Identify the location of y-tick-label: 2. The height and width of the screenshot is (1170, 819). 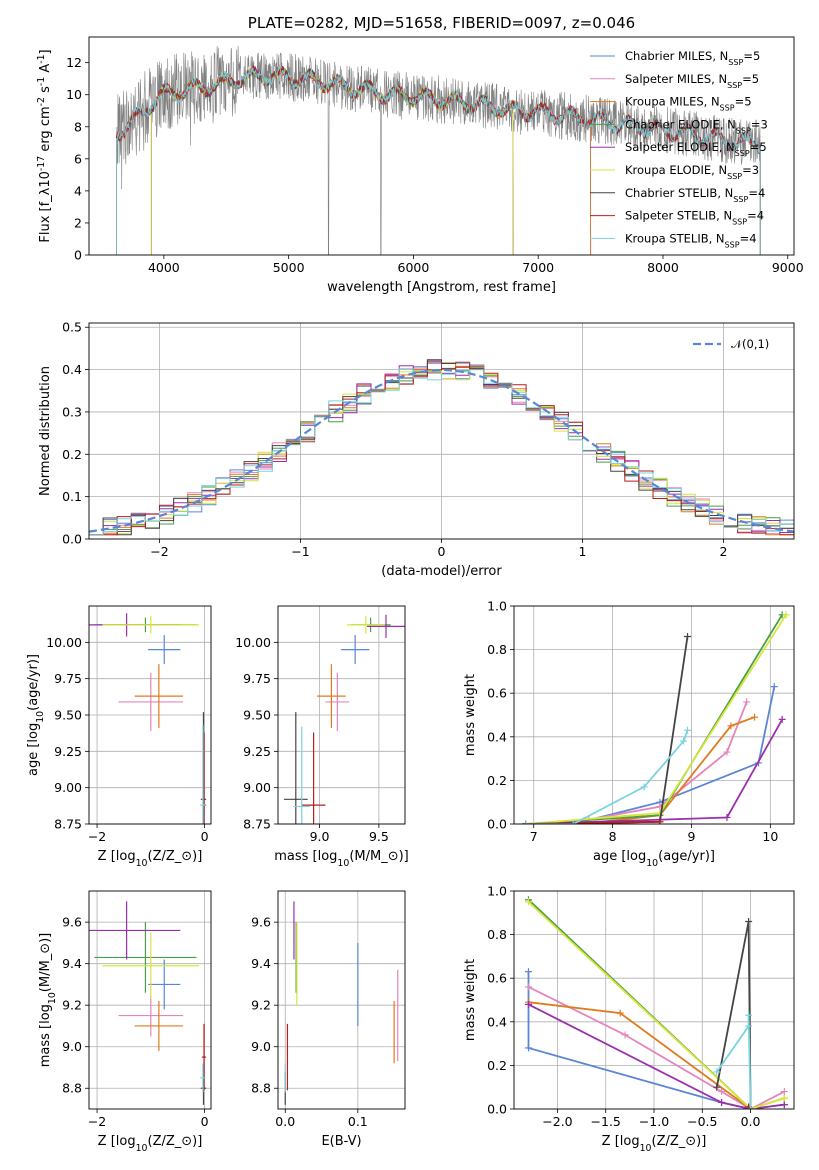
(78, 222).